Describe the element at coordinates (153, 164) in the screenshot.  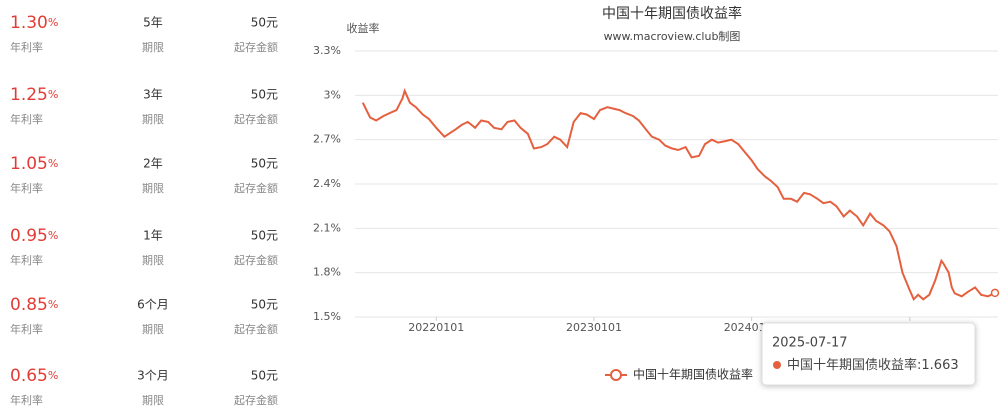
I see `term: 2年` at that location.